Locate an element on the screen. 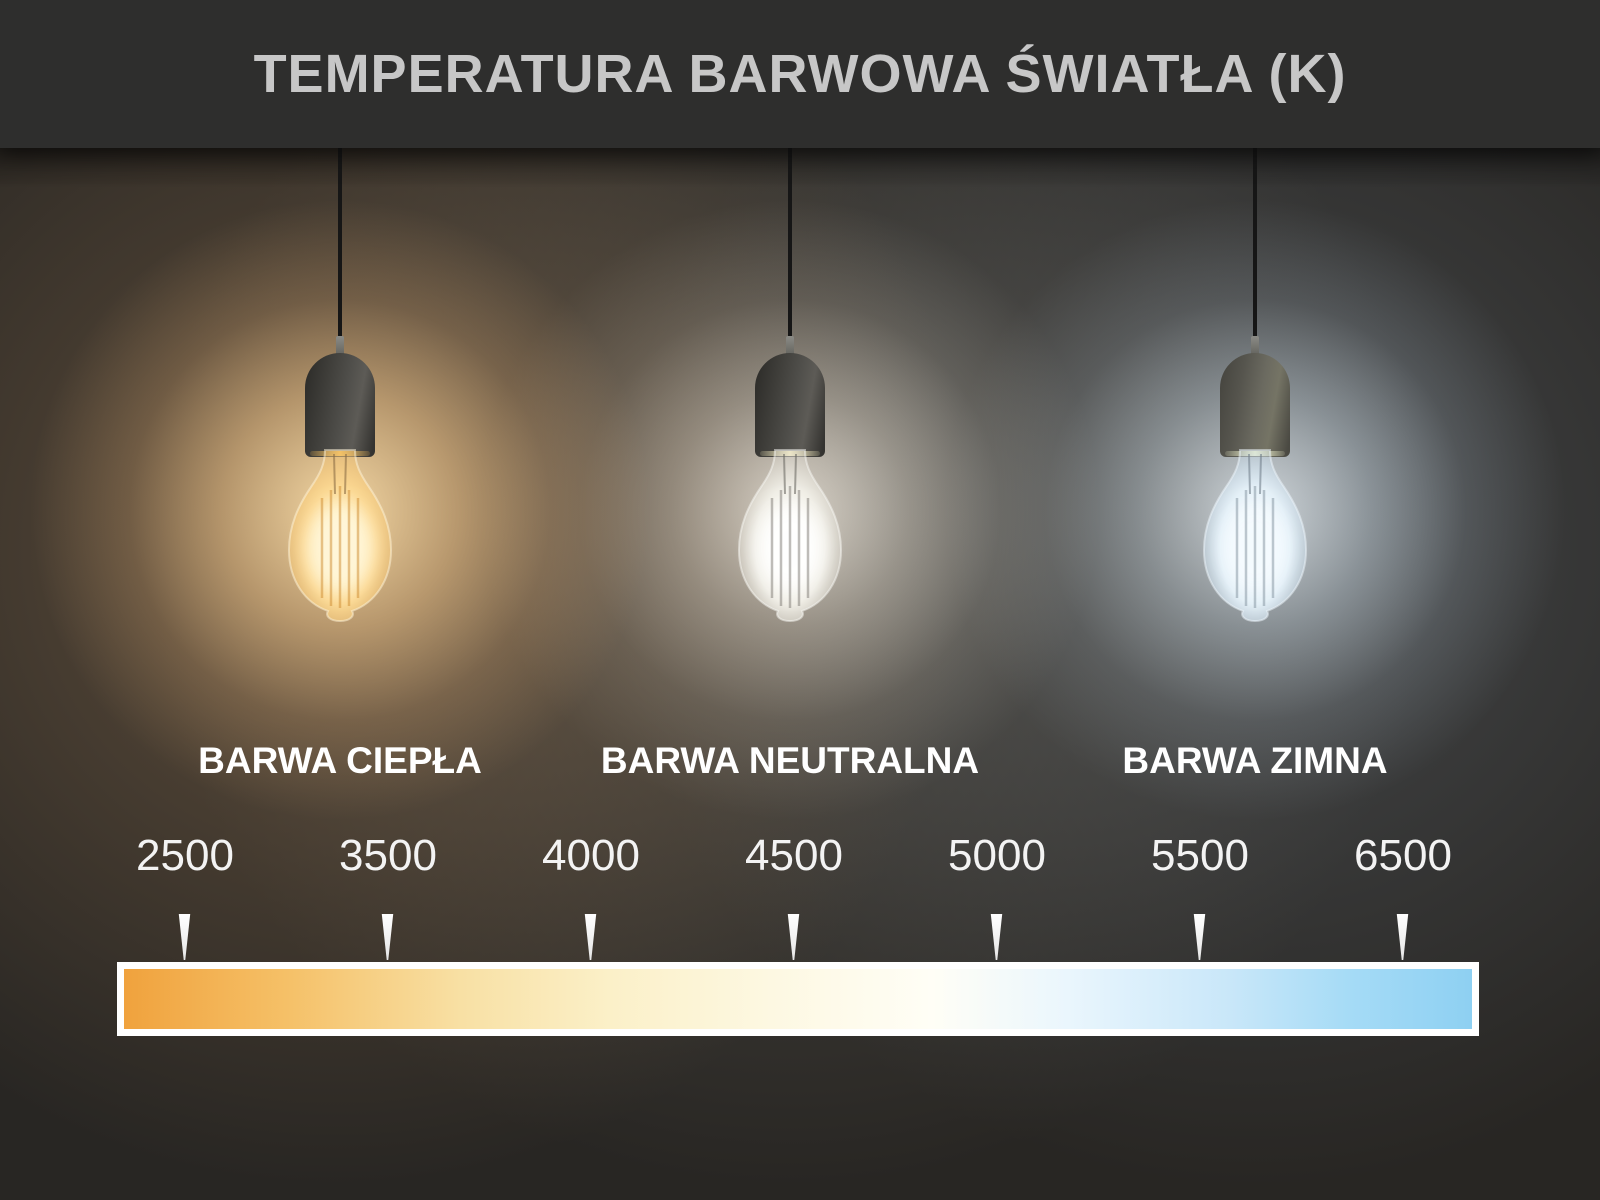 Image resolution: width=1600 pixels, height=1200 pixels. tick-label-5000: 5000 is located at coordinates (997, 855).